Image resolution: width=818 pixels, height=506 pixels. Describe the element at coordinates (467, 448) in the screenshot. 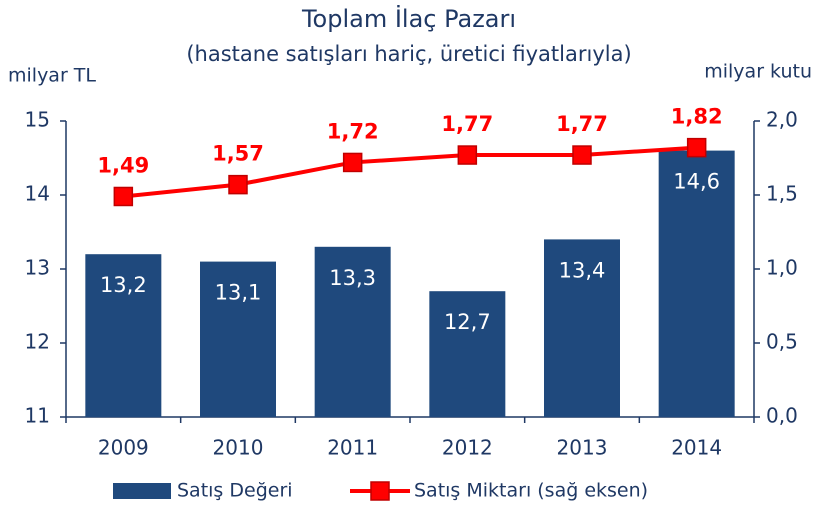

I see `x-tick-label: 2012` at that location.